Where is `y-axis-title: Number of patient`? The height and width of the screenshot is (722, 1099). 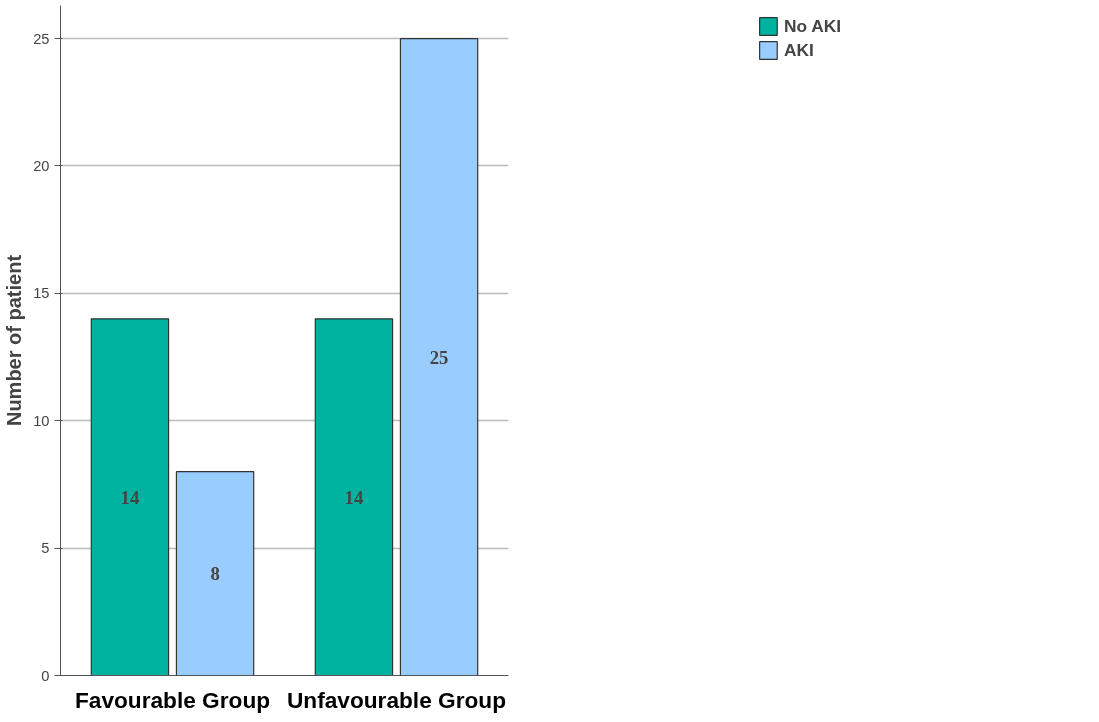 y-axis-title: Number of patient is located at coordinates (14, 340).